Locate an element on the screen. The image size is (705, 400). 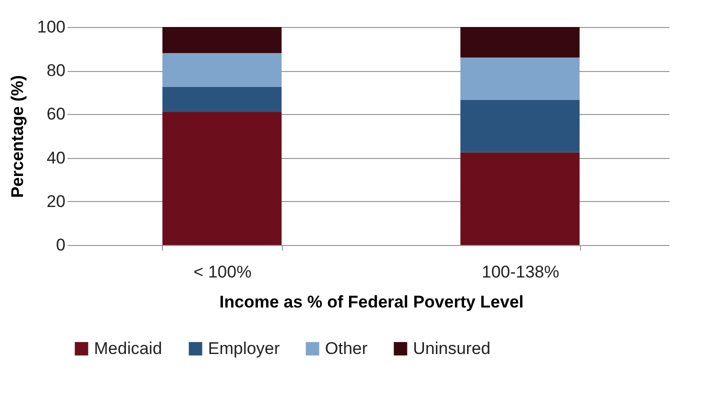
legend-label: Employer is located at coordinates (244, 348).